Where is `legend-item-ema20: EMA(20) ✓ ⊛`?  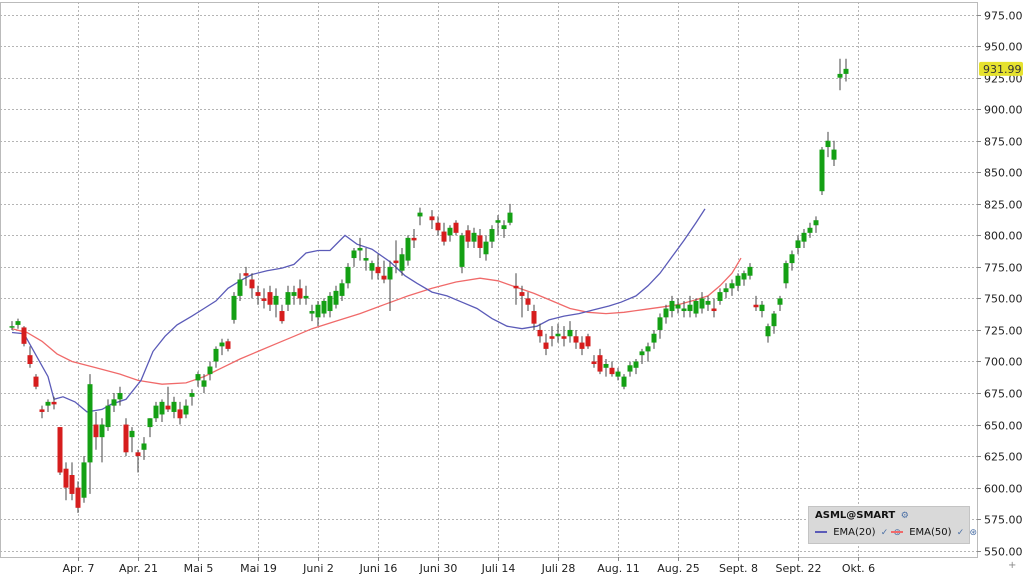 legend-item-ema20: EMA(20) ✓ ⊛ is located at coordinates (858, 534).